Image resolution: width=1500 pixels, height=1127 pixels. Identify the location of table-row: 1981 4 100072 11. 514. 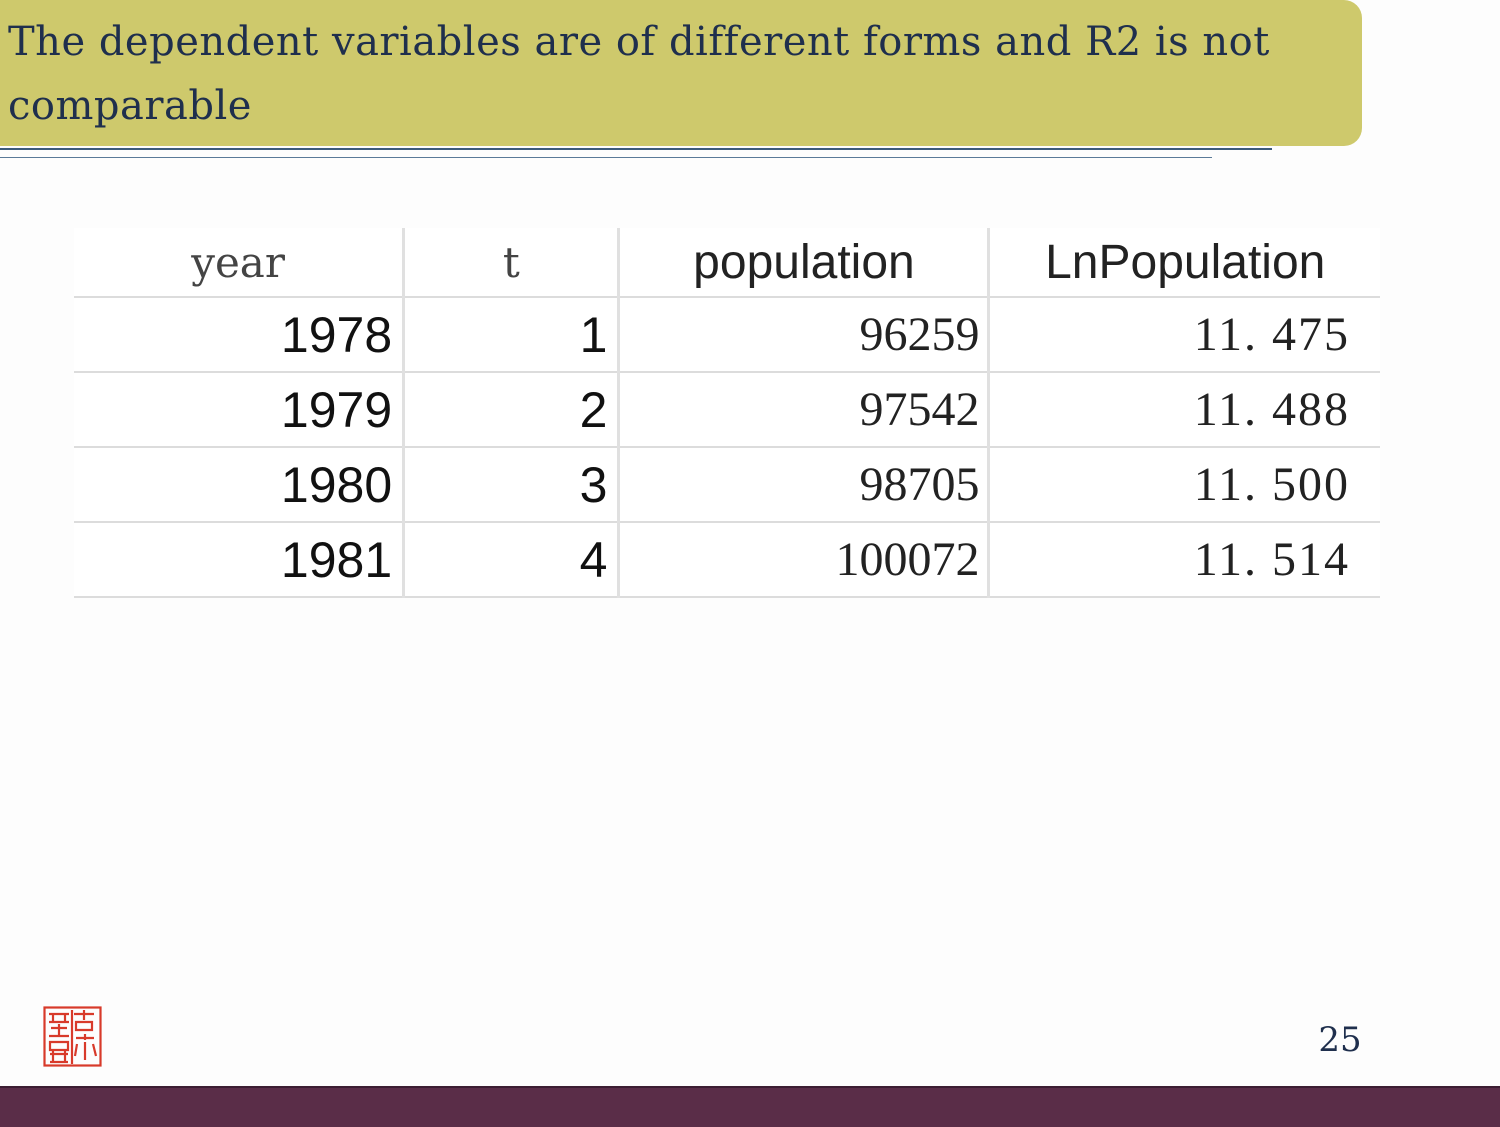
(727, 560).